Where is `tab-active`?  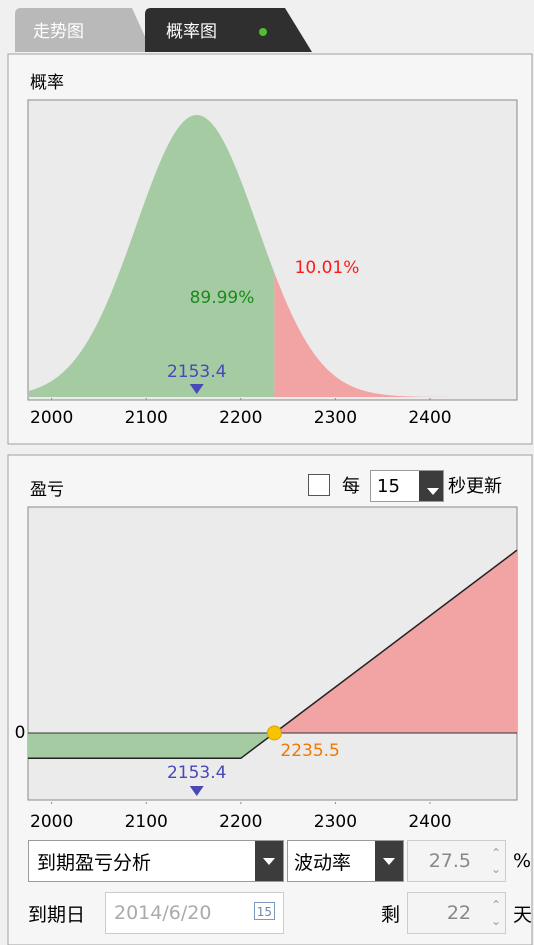 tab-active is located at coordinates (228, 30).